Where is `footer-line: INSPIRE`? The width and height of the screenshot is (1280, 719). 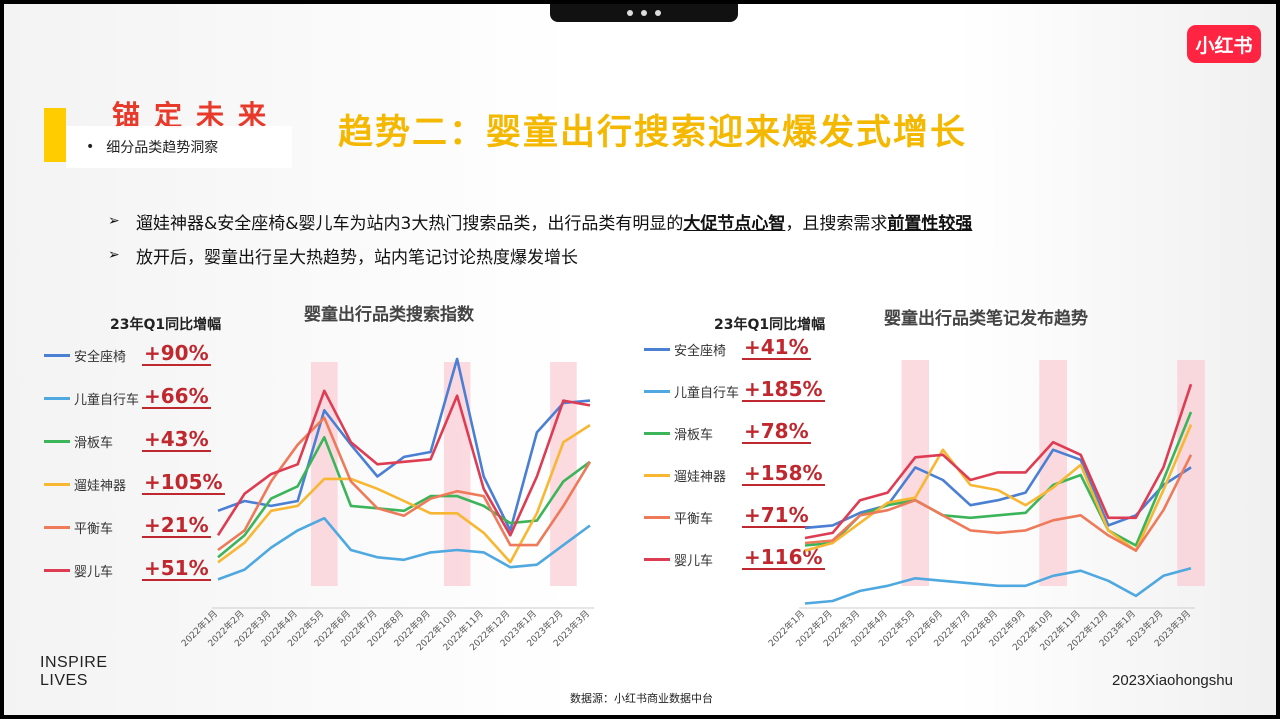 footer-line: INSPIRE is located at coordinates (74, 662).